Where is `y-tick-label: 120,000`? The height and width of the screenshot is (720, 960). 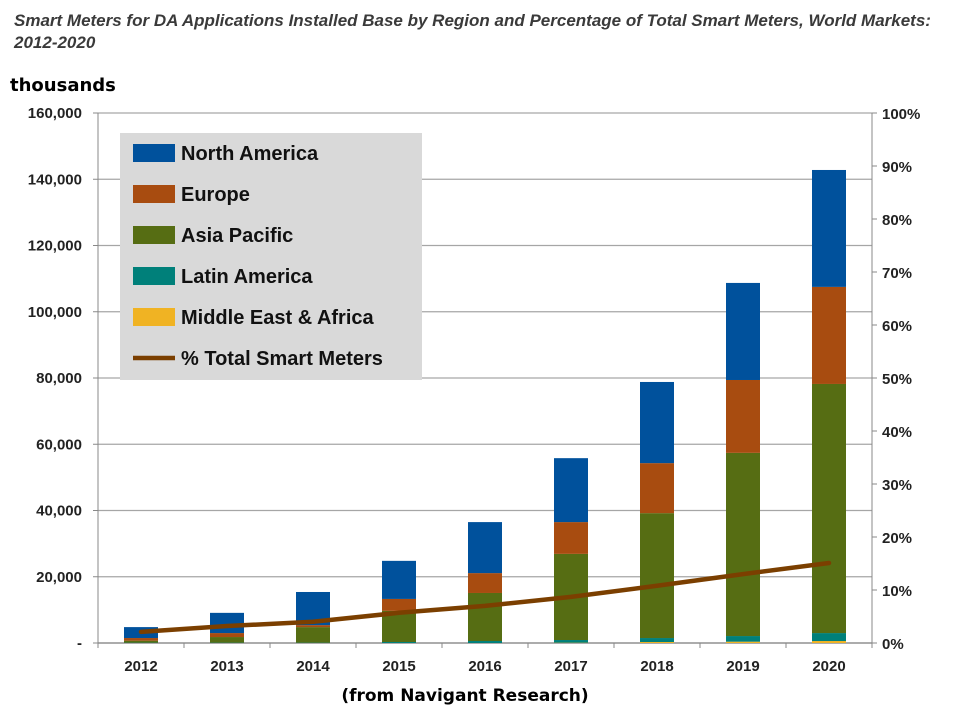
y-tick-label: 120,000 is located at coordinates (55, 246).